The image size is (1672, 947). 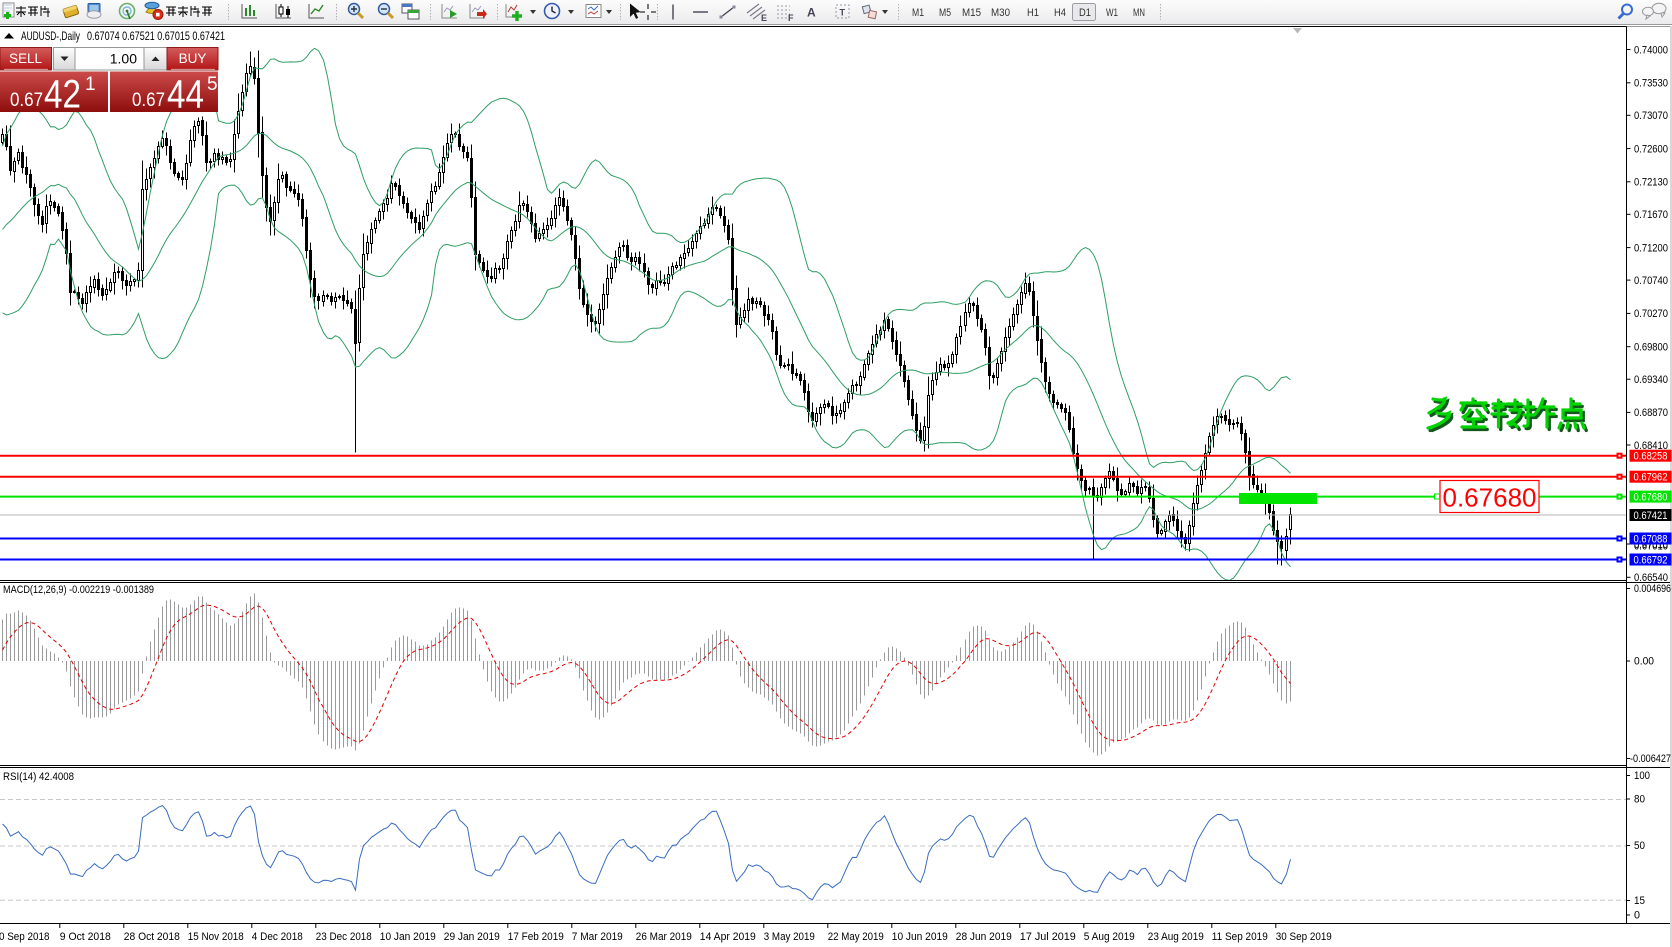 What do you see at coordinates (1085, 13) in the screenshot?
I see `svg-text: D1` at bounding box center [1085, 13].